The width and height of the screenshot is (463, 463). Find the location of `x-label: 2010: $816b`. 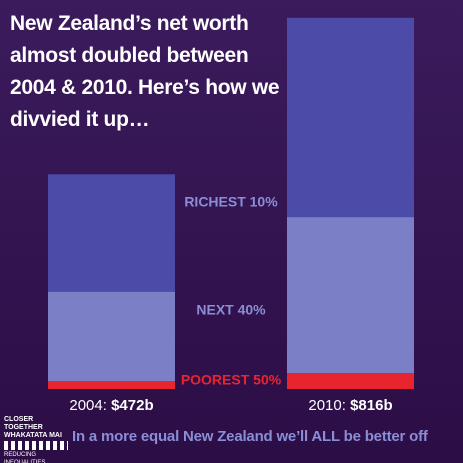

x-label: 2010: $816b is located at coordinates (350, 405).